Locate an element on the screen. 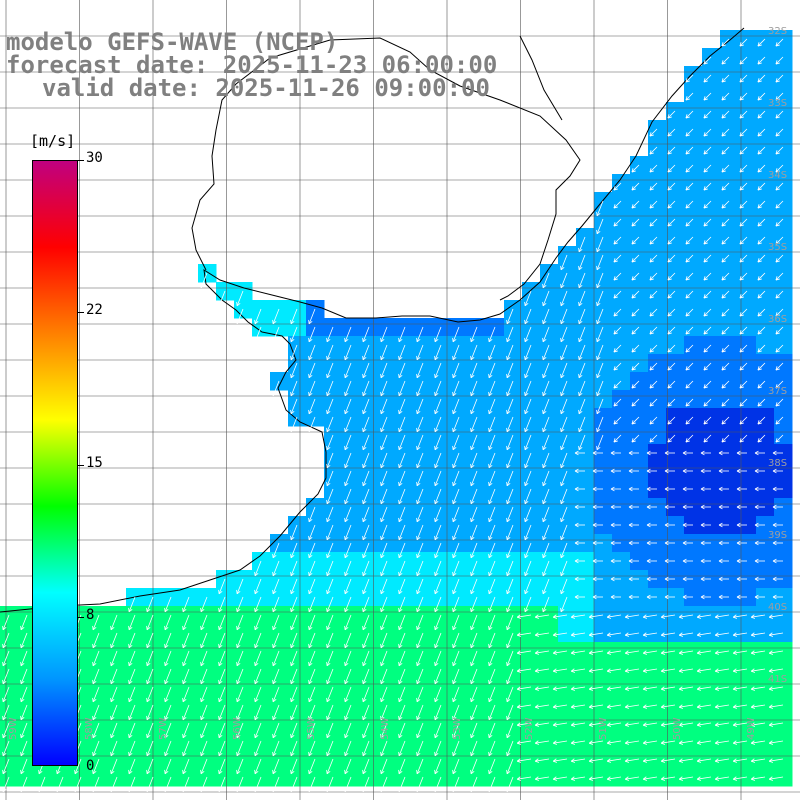 The width and height of the screenshot is (800, 800). lon-label: 59W is located at coordinates (13, 728).